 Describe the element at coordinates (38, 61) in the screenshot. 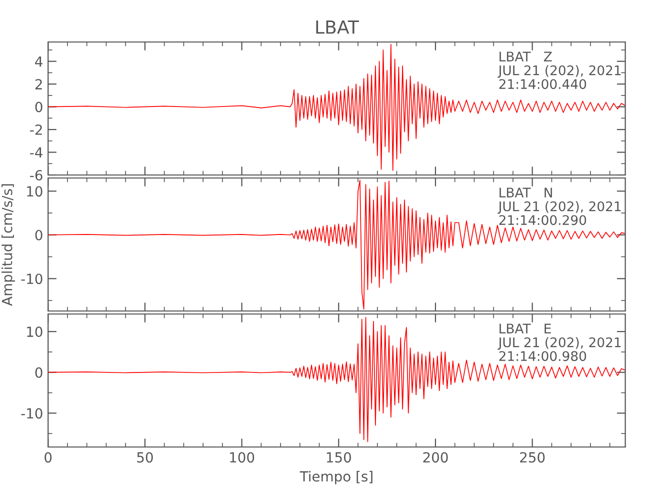

I see `y-tick-label: 4` at that location.